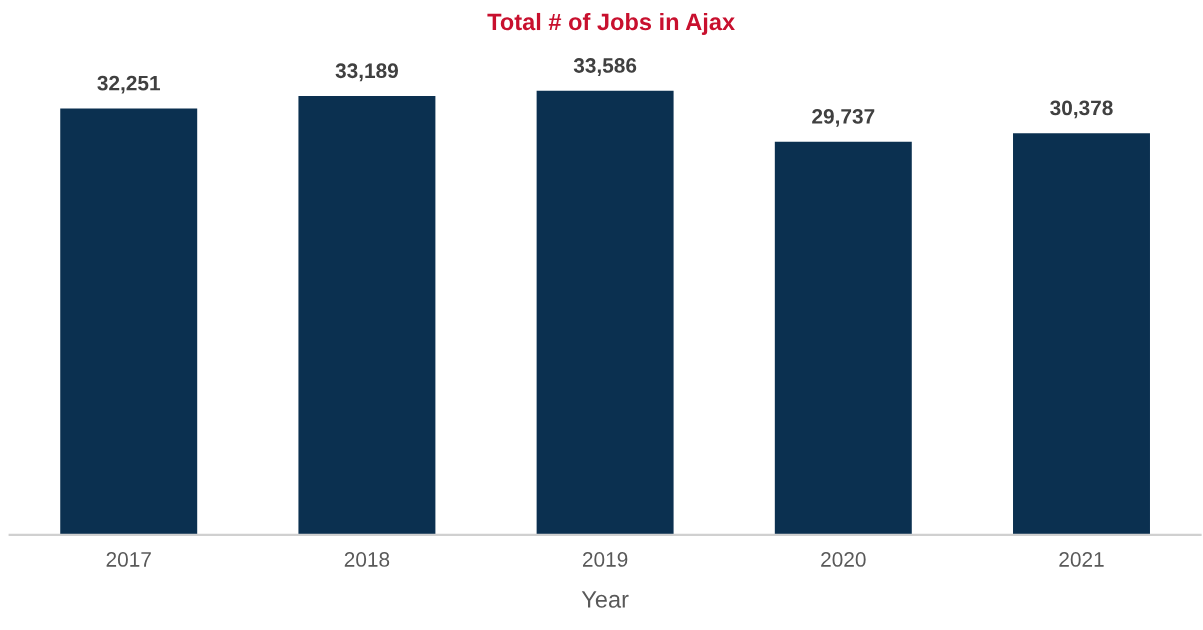 The image size is (1203, 630). What do you see at coordinates (605, 599) in the screenshot?
I see `x-axis-title: Year` at bounding box center [605, 599].